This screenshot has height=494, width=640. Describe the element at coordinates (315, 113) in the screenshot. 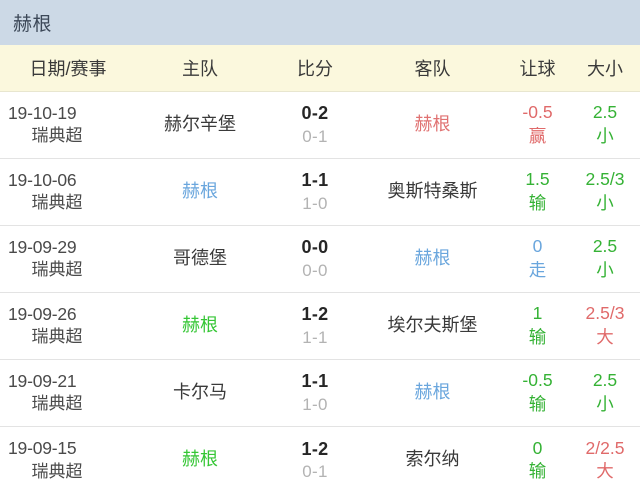

I see `fulltime-score: 0-2` at that location.